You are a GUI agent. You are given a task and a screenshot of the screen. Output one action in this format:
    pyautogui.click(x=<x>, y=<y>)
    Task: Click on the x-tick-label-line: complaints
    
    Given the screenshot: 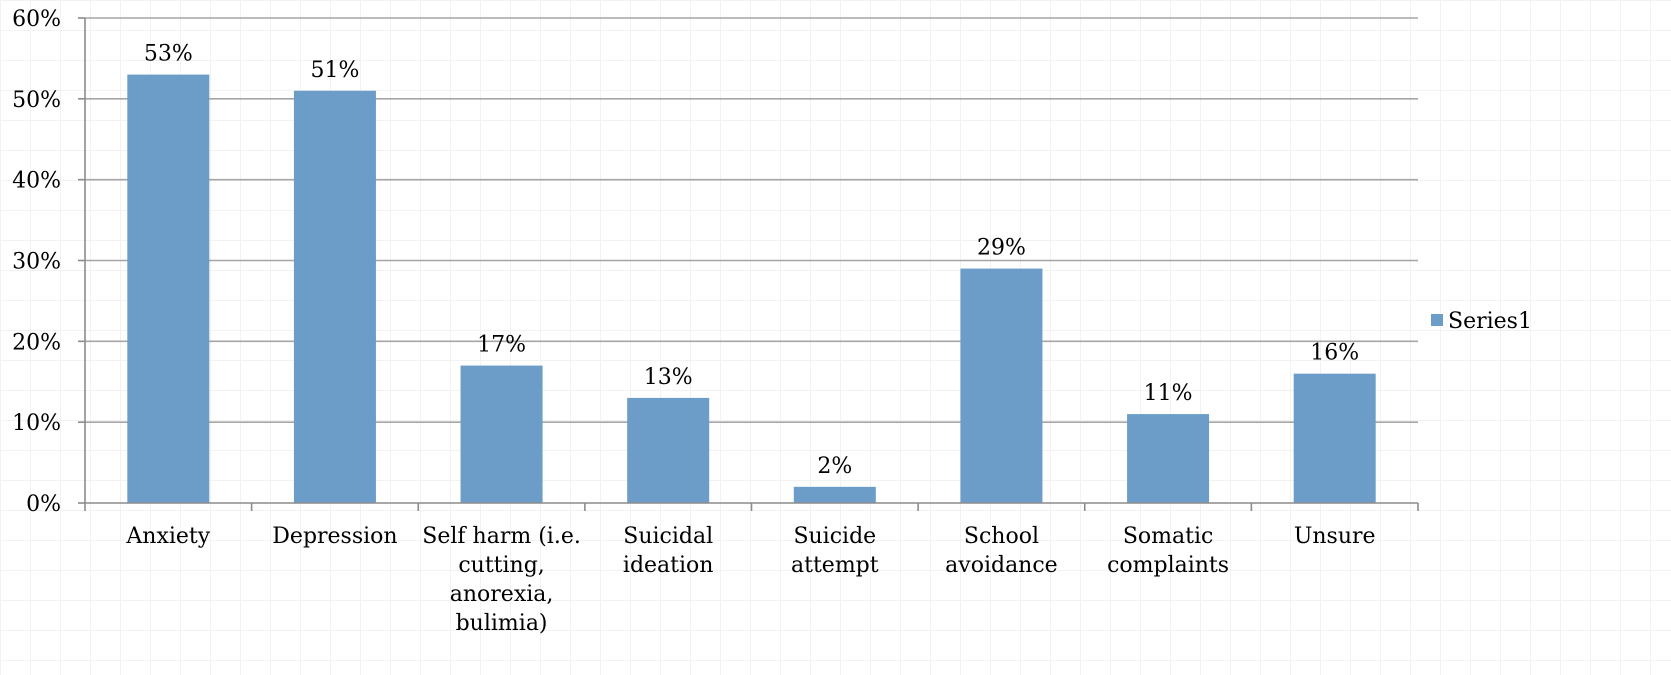 What is the action you would take?
    pyautogui.click(x=1168, y=565)
    